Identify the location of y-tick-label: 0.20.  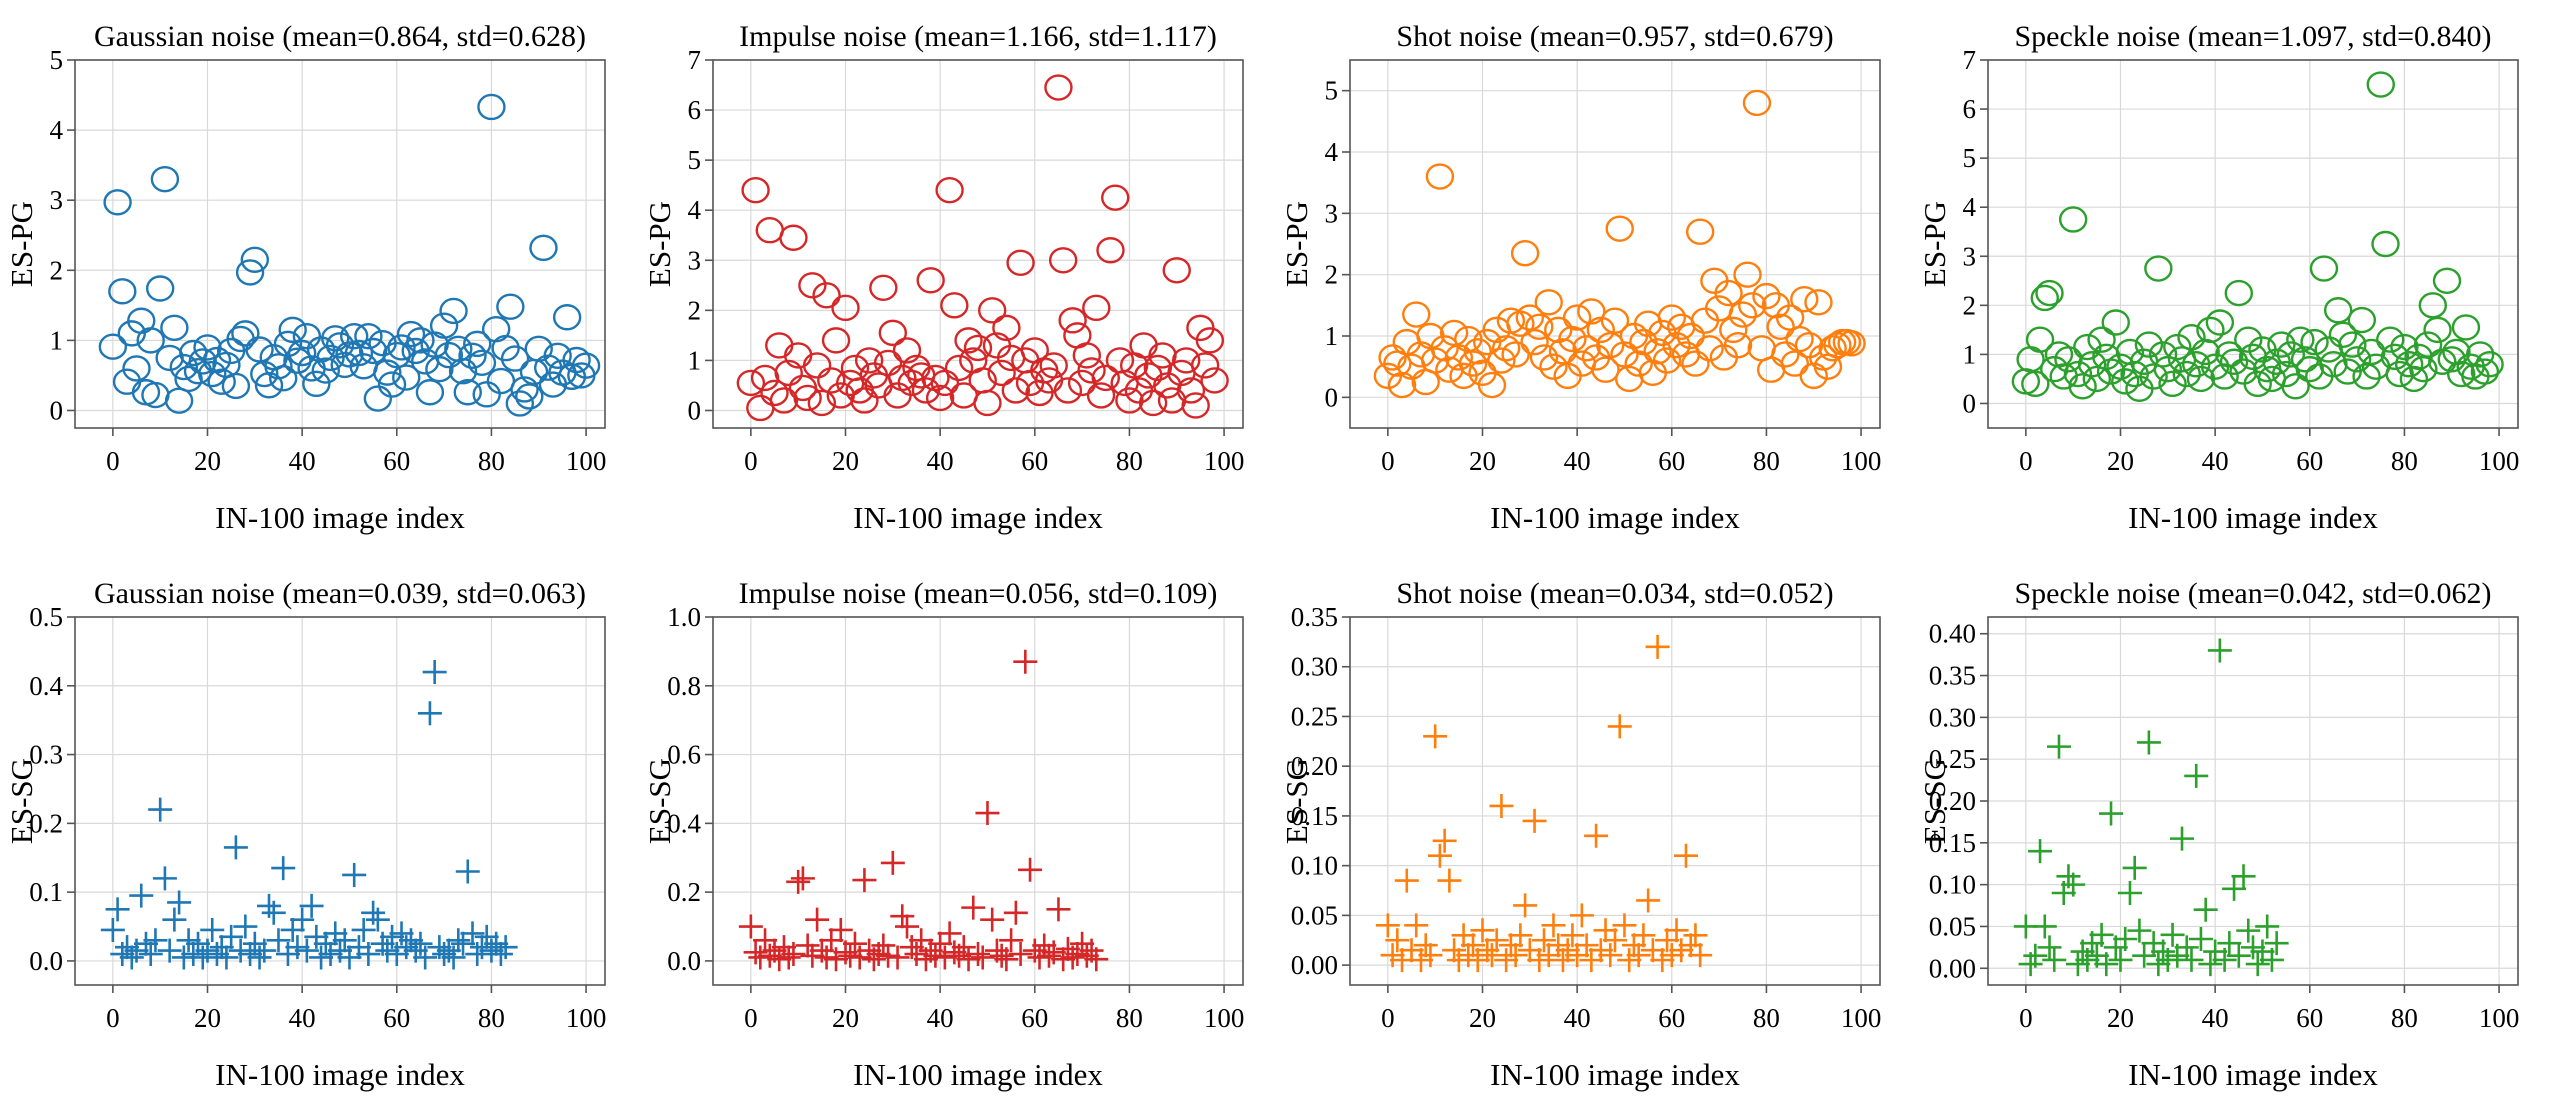
(1952, 801).